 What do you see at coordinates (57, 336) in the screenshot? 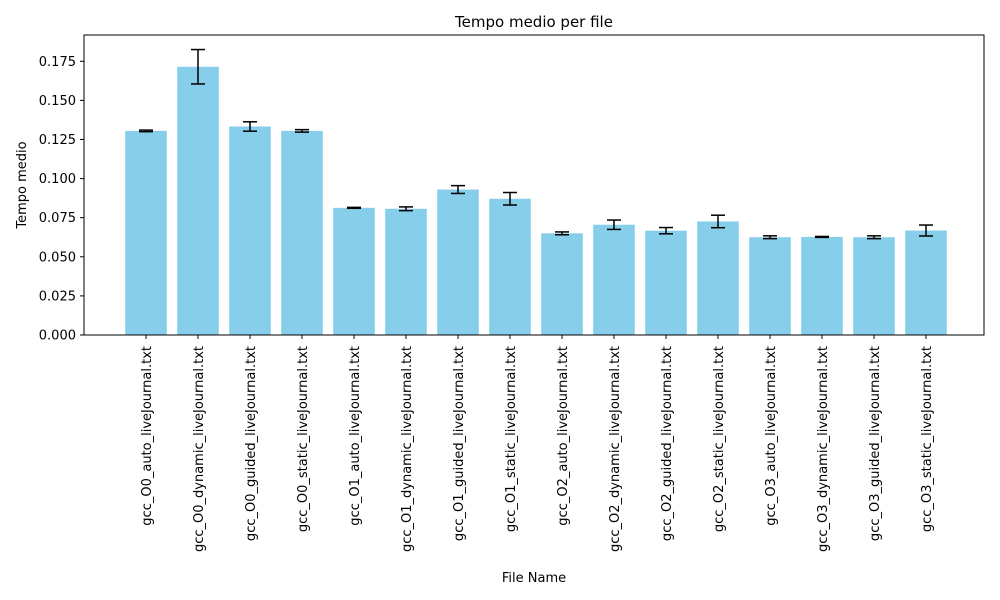
I see `y-tick-label: 0.000` at bounding box center [57, 336].